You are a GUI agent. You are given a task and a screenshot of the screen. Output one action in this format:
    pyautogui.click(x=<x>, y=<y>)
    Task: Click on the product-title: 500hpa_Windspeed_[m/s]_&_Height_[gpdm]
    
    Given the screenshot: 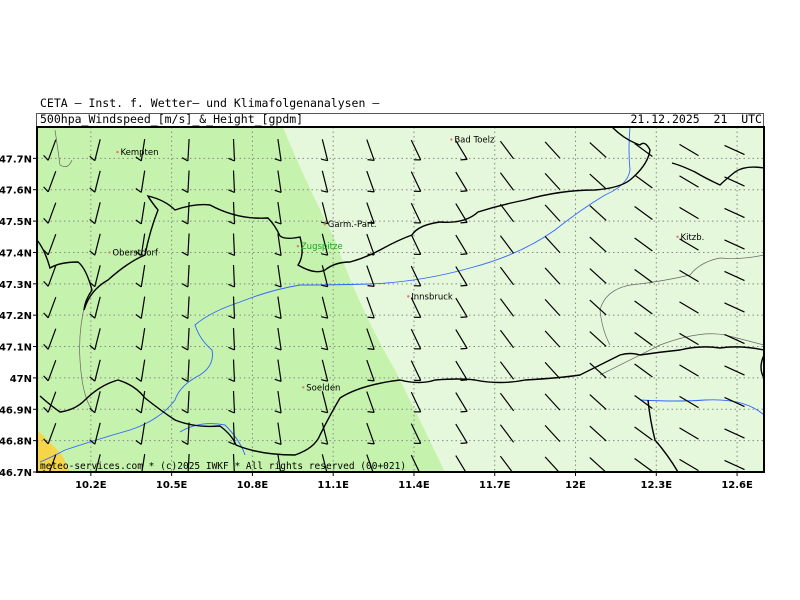 What is the action you would take?
    pyautogui.click(x=172, y=119)
    